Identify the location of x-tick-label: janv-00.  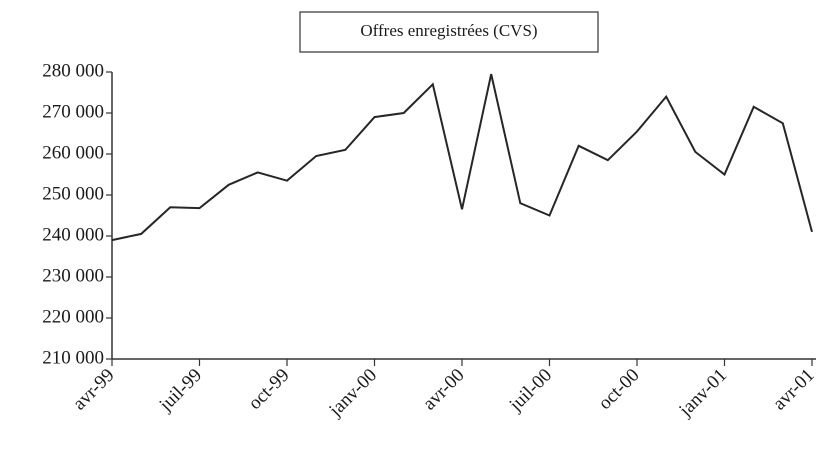
(353, 393).